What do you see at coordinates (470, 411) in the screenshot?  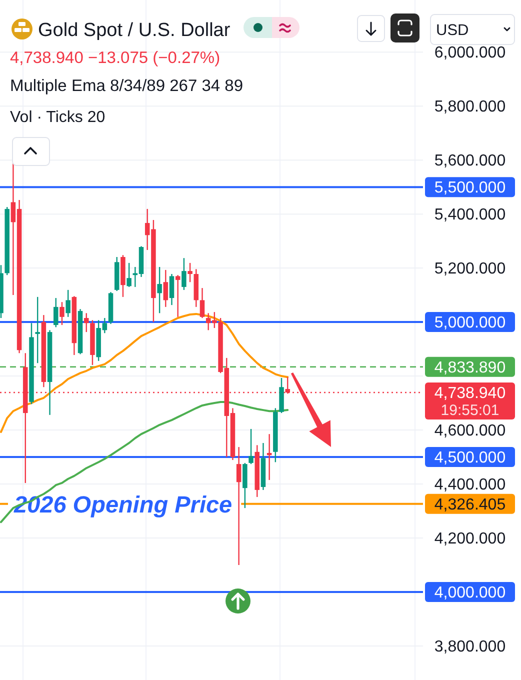 I see `text: 19:55:01` at bounding box center [470, 411].